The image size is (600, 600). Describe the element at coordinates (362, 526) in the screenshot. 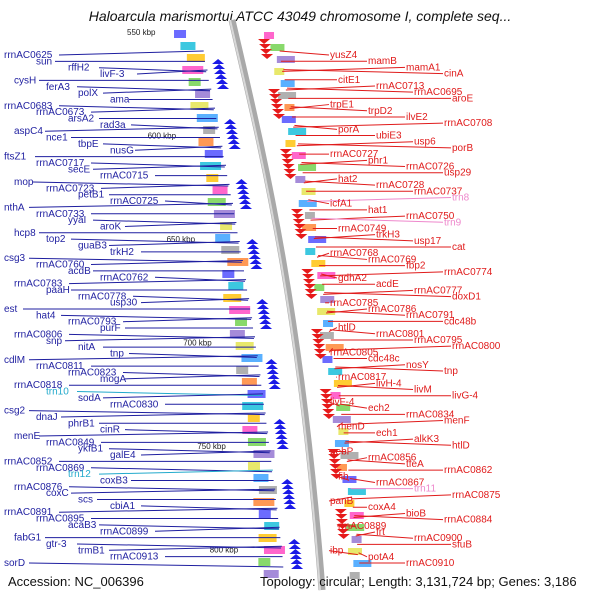

I see `gene-label: rrnAC0889` at that location.